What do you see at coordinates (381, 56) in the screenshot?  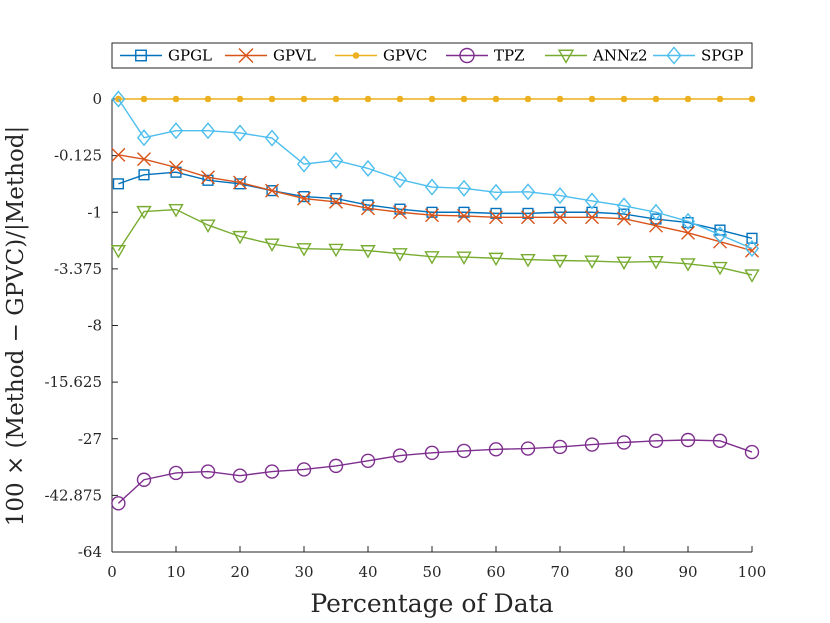 I see `legend-item-gpvc: GPVC` at bounding box center [381, 56].